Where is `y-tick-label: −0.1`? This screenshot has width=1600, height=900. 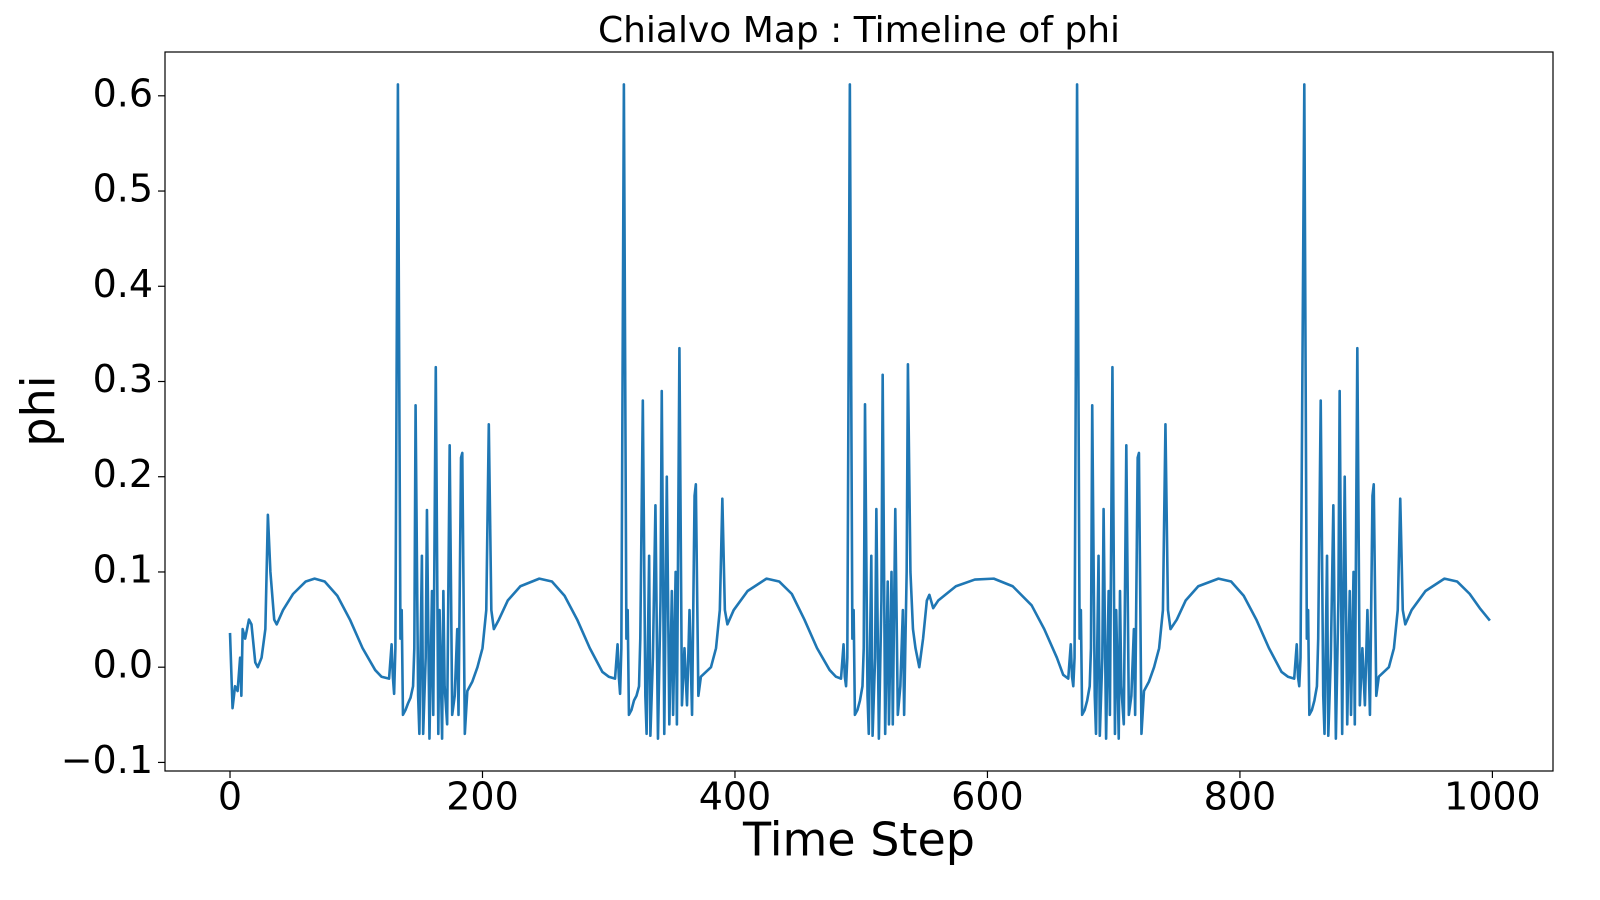
y-tick-label: −0.1 is located at coordinates (107, 760).